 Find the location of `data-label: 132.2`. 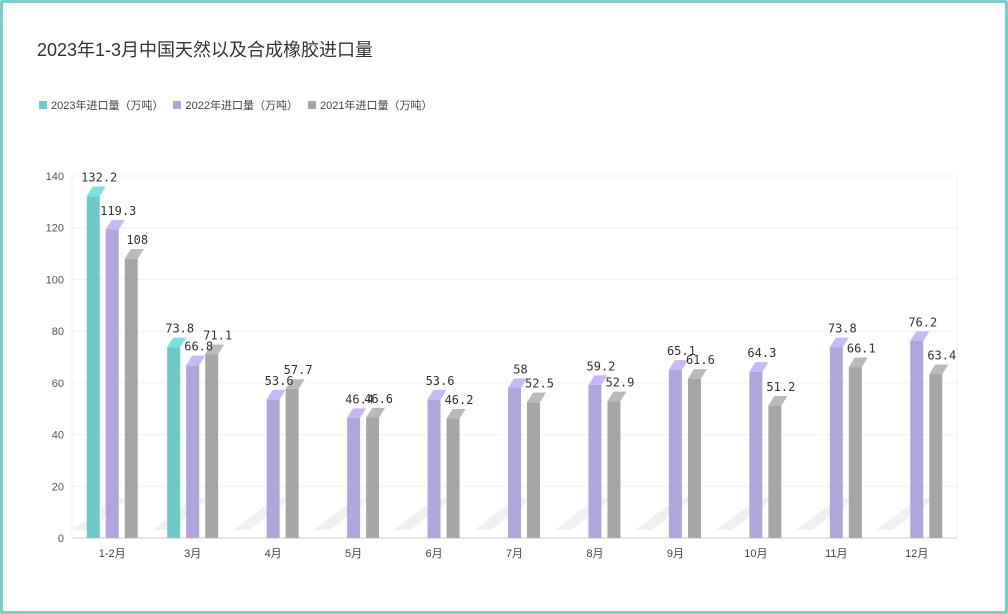

data-label: 132.2 is located at coordinates (99, 178).